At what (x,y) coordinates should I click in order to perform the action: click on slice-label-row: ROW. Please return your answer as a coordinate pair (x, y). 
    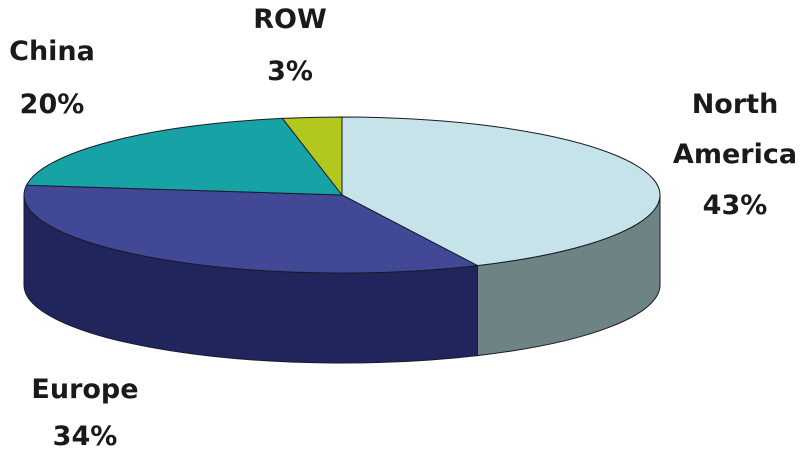
    Looking at the image, I should click on (290, 19).